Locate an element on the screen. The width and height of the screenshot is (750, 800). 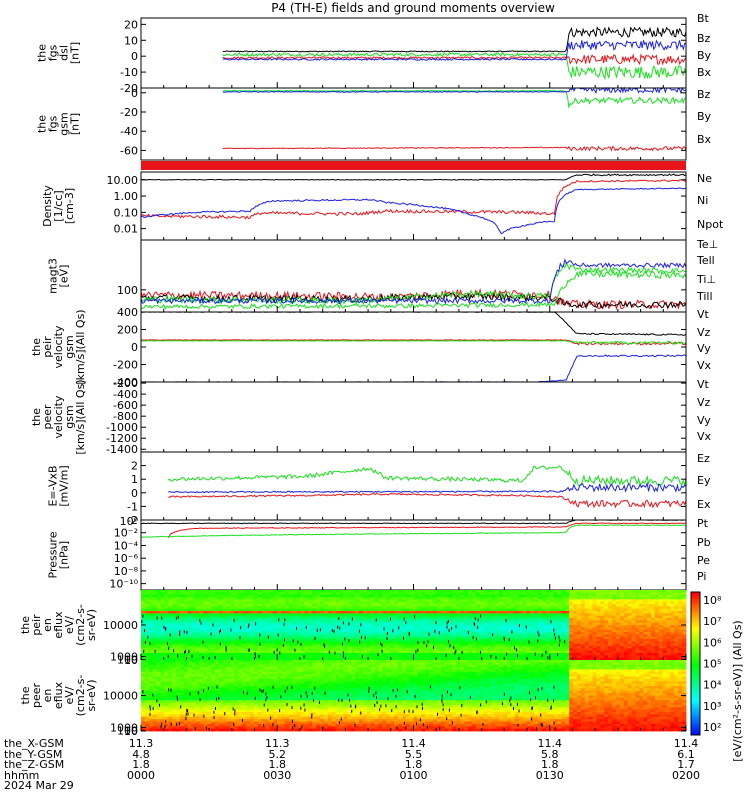
ylabel-line: the is located at coordinates (25, 625).